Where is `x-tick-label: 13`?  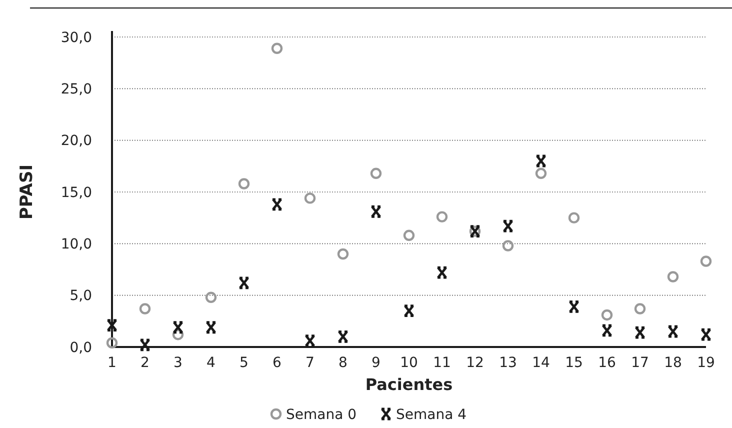
x-tick-label: 13 is located at coordinates (508, 363).